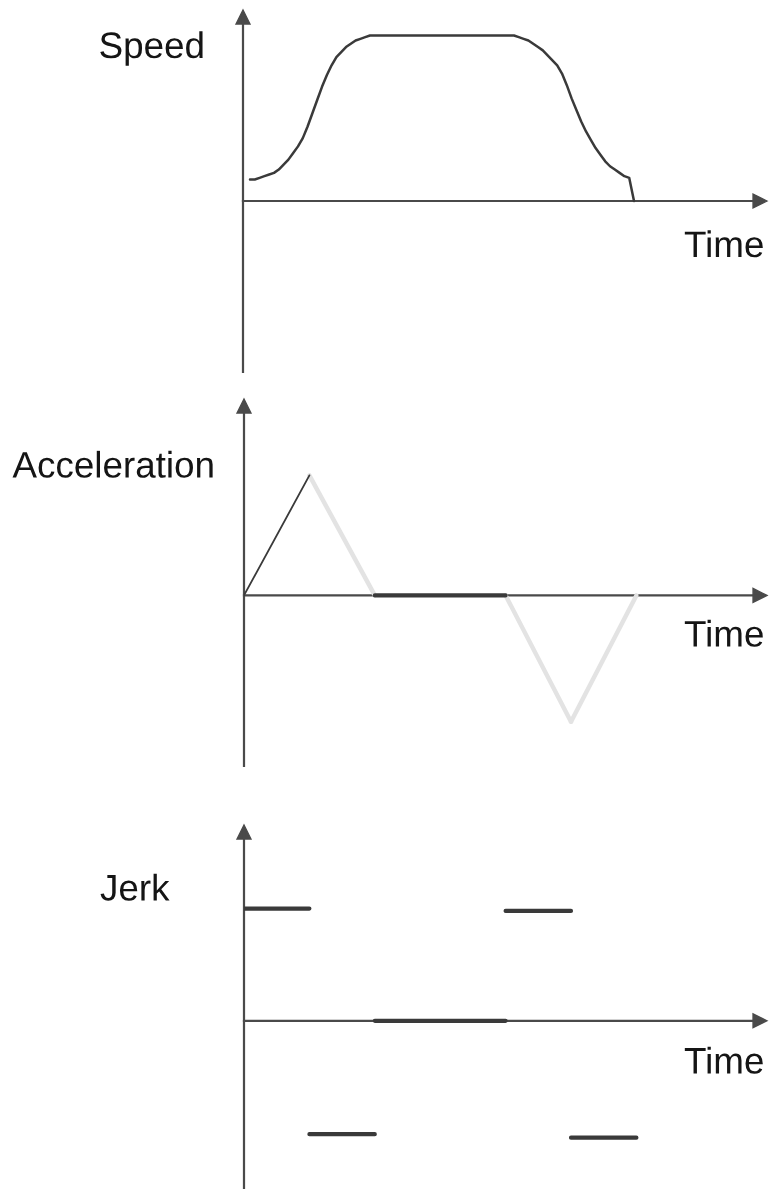  Describe the element at coordinates (135, 887) in the screenshot. I see `y-axis-title: Jerk` at that location.